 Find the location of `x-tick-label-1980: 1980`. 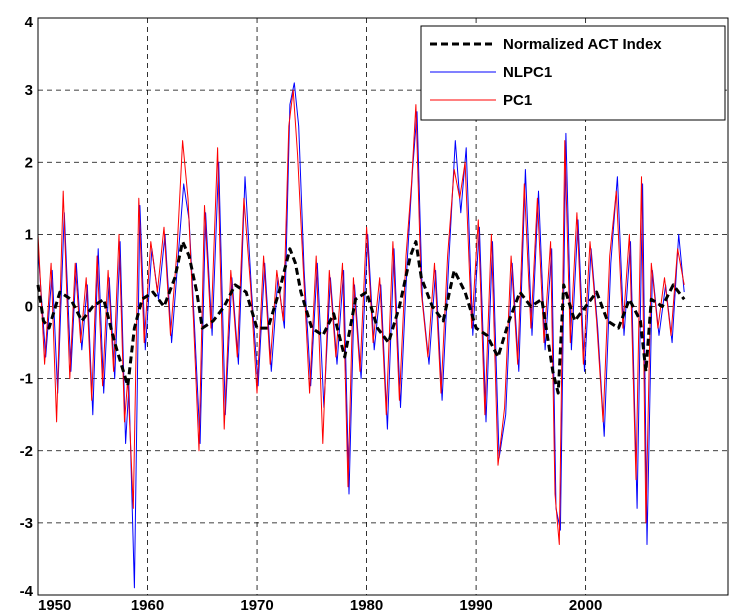

x-tick-label-1980: 1980 is located at coordinates (366, 604).